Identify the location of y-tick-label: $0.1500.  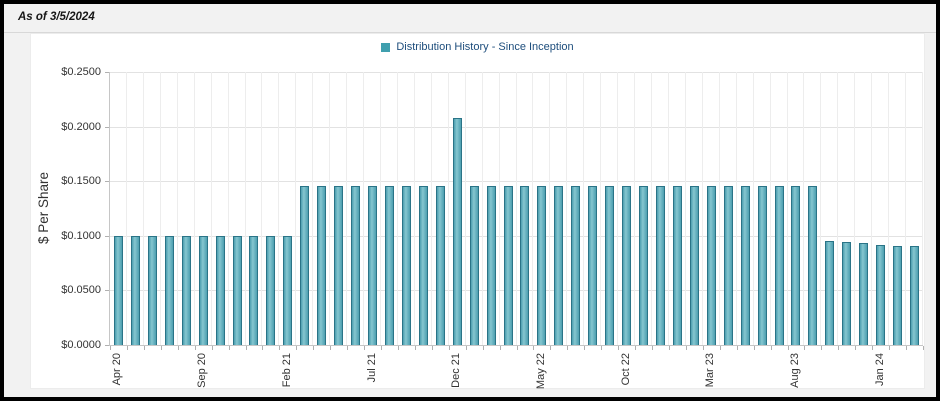
(81, 181).